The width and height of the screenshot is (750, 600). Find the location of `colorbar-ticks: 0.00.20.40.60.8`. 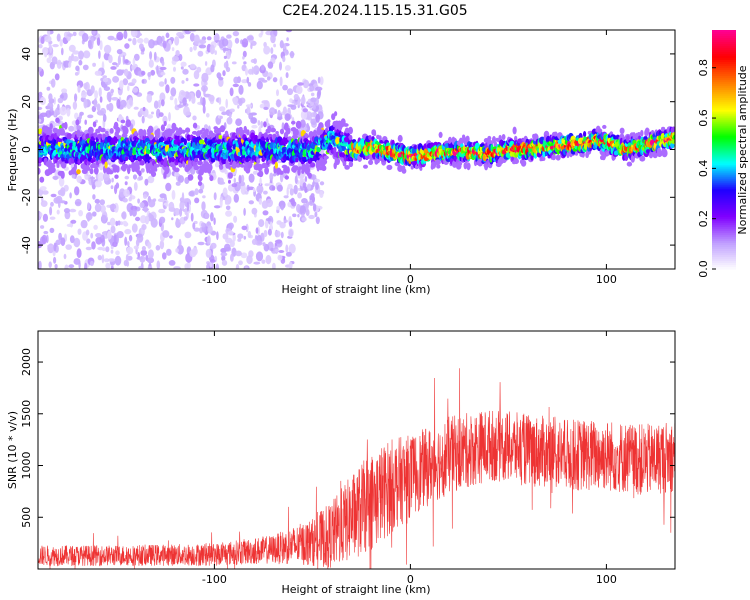

colorbar-ticks: 0.00.20.40.60.8 is located at coordinates (706, 168).